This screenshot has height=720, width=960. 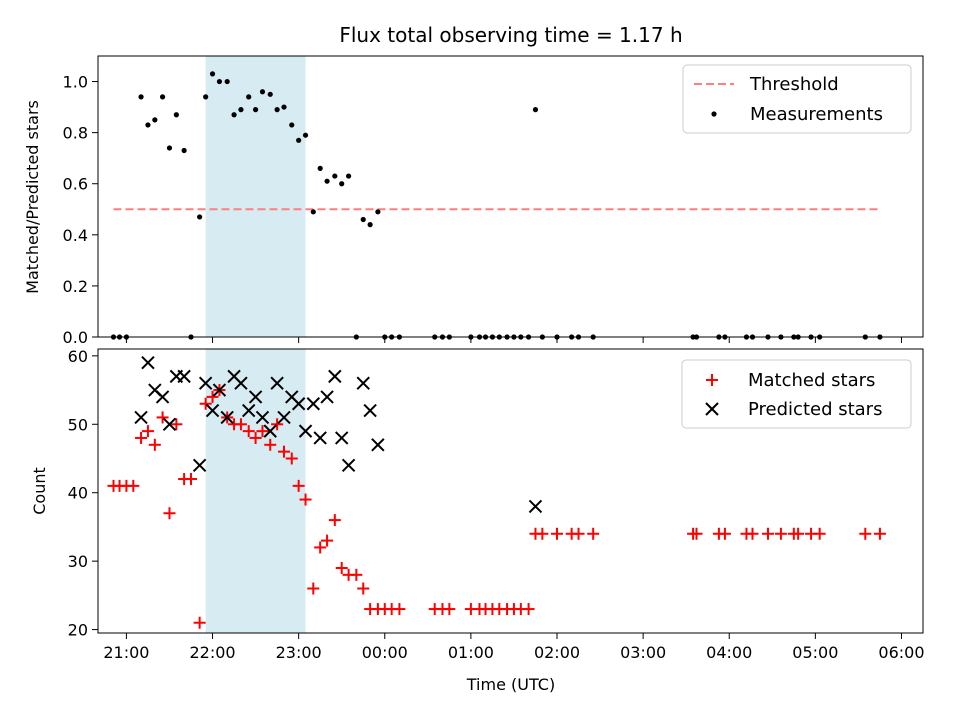 What do you see at coordinates (811, 380) in the screenshot?
I see `legend-matched-label: Matched stars` at bounding box center [811, 380].